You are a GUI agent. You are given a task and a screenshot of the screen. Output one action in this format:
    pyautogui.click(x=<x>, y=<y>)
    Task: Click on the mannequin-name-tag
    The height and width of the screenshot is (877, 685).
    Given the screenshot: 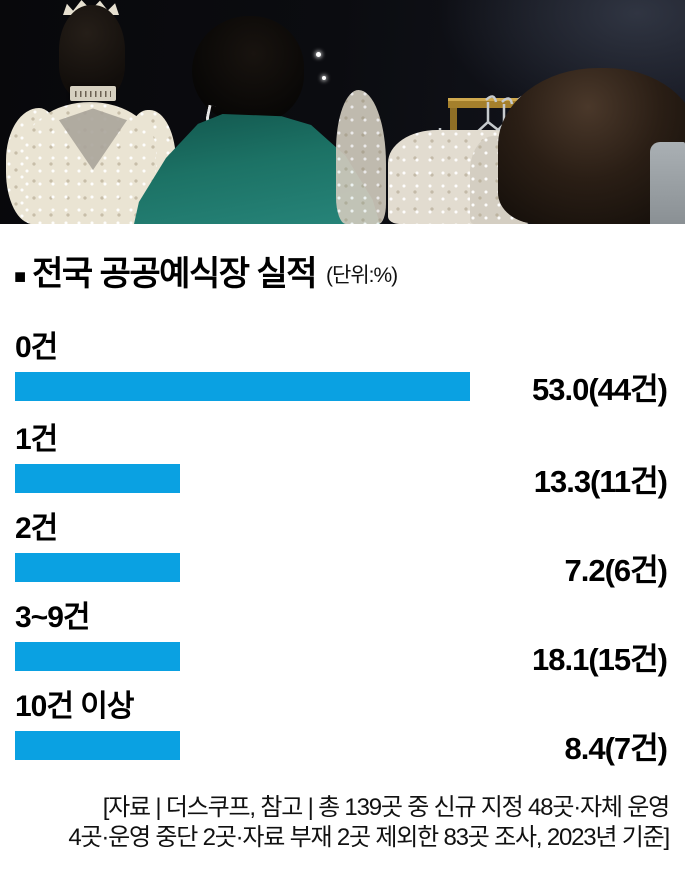 What is the action you would take?
    pyautogui.click(x=93, y=93)
    